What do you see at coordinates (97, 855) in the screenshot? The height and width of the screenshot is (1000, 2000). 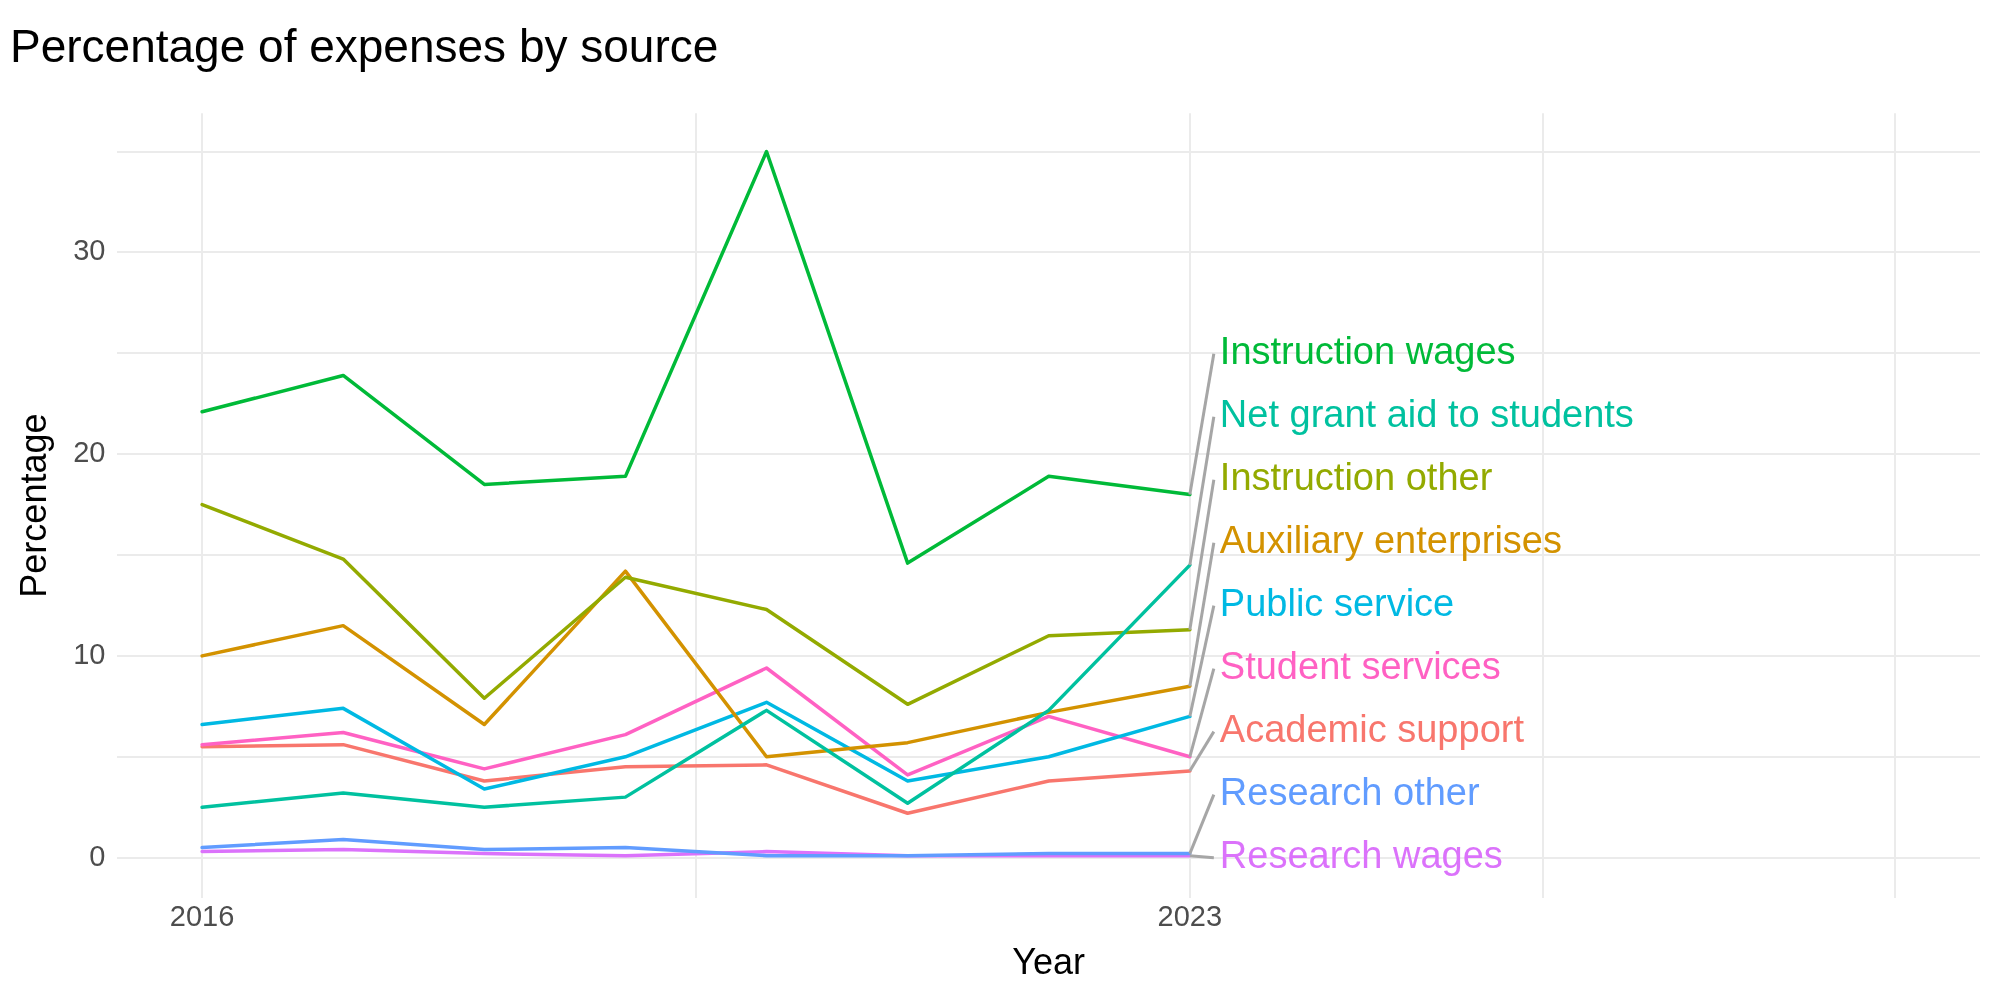 I see `y-tick-label: 0` at bounding box center [97, 855].